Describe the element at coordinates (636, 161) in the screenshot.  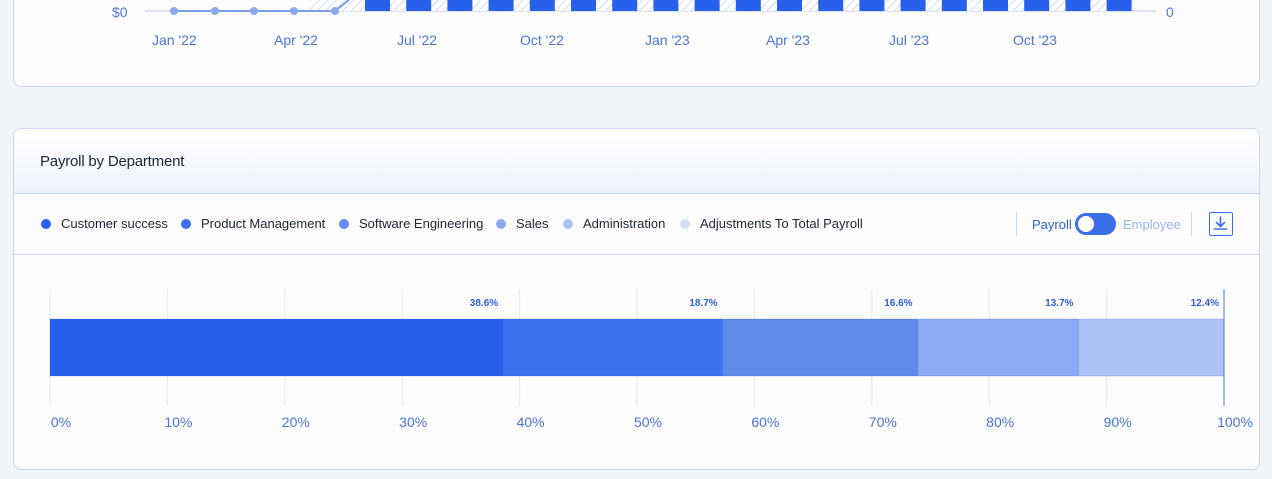
I see `card-header: Payroll by Department` at that location.